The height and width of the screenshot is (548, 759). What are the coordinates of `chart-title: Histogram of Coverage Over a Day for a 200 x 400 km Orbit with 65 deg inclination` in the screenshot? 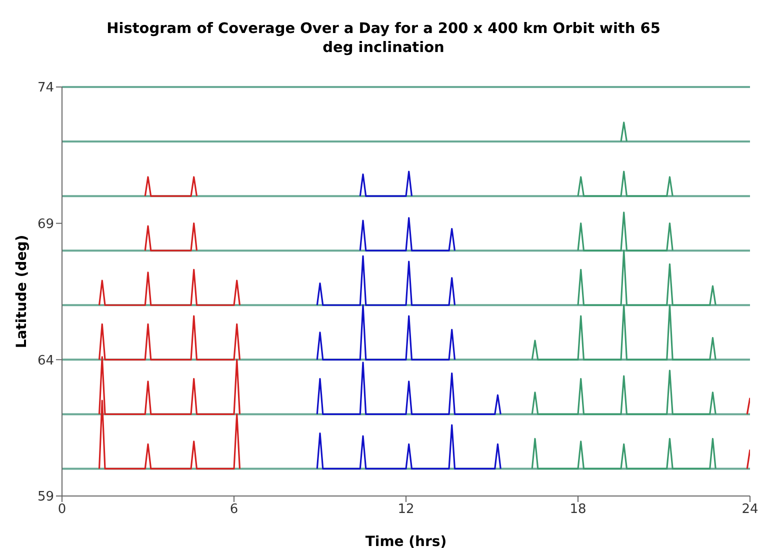 It's located at (384, 39).